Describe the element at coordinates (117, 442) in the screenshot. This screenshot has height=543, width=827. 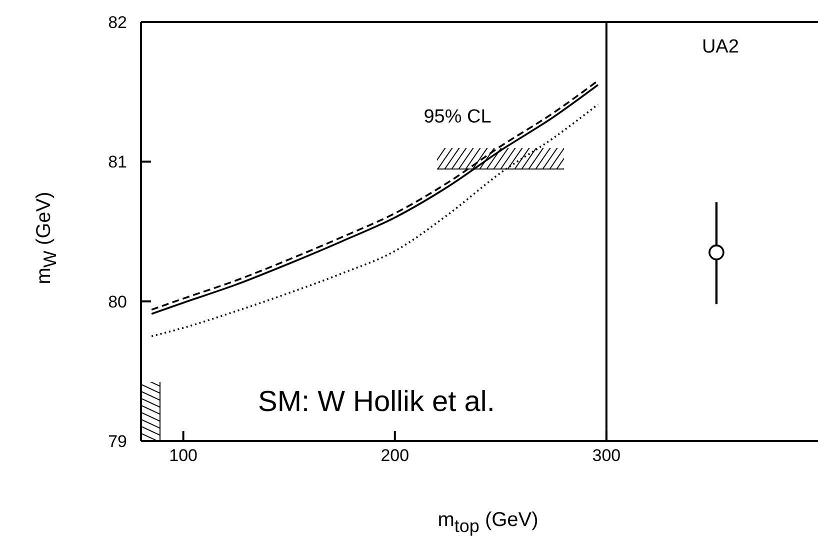
I see `y-tick-label: 79` at that location.